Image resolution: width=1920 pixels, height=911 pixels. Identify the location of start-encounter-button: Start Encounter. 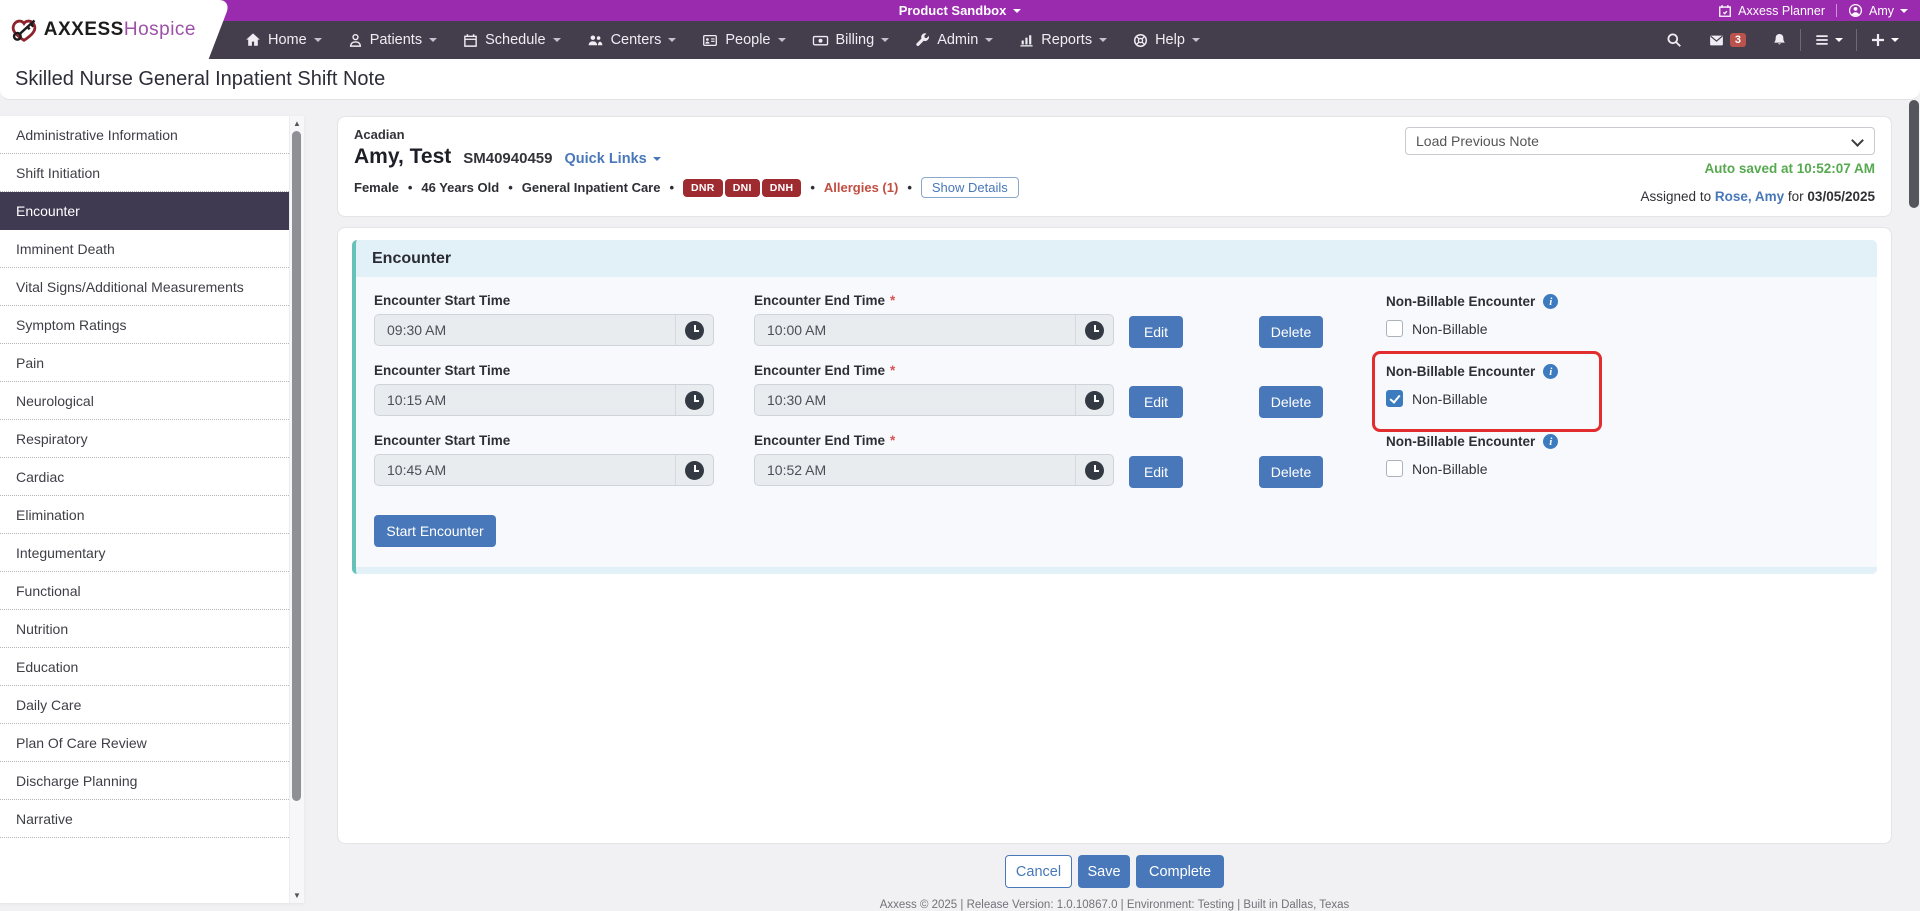
(435, 531).